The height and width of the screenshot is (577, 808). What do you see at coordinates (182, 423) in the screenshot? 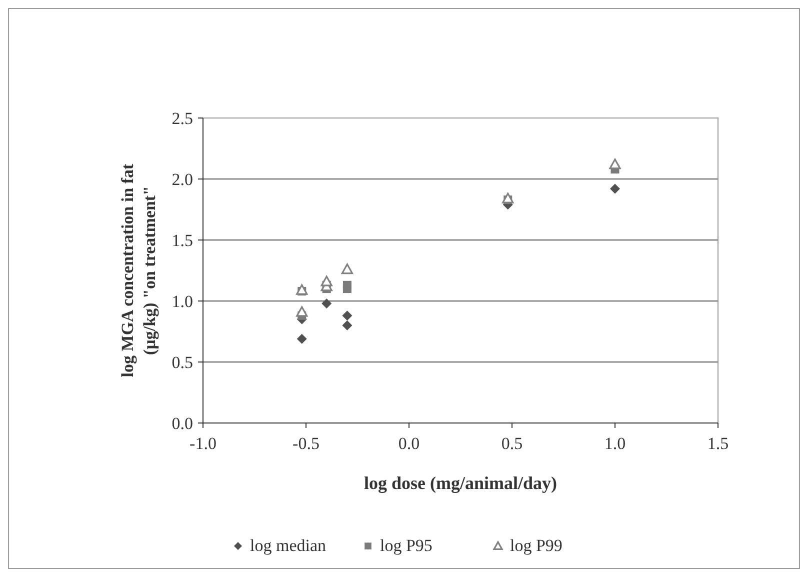
I see `y-tick-label: 0.0` at bounding box center [182, 423].